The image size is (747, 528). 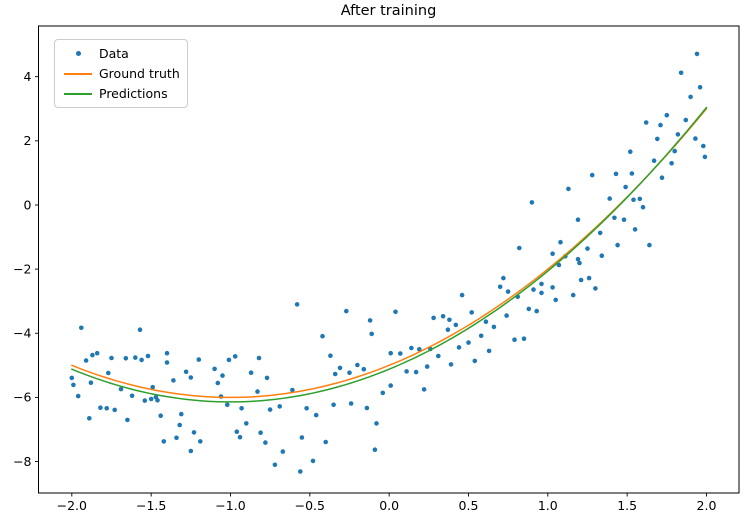 What do you see at coordinates (28, 76) in the screenshot?
I see `y-tick-label: 4` at bounding box center [28, 76].